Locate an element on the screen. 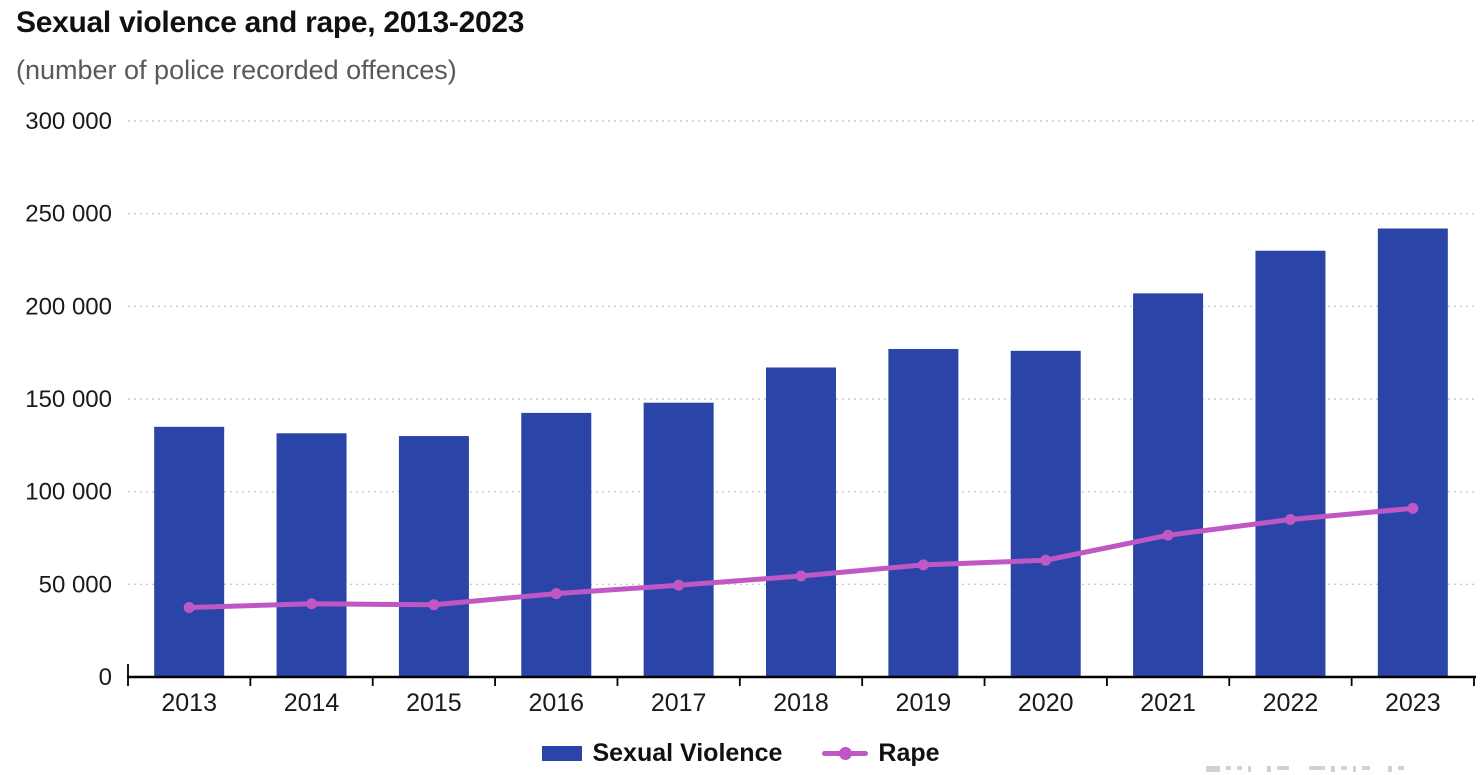  svg-text: 2023 is located at coordinates (1413, 703).